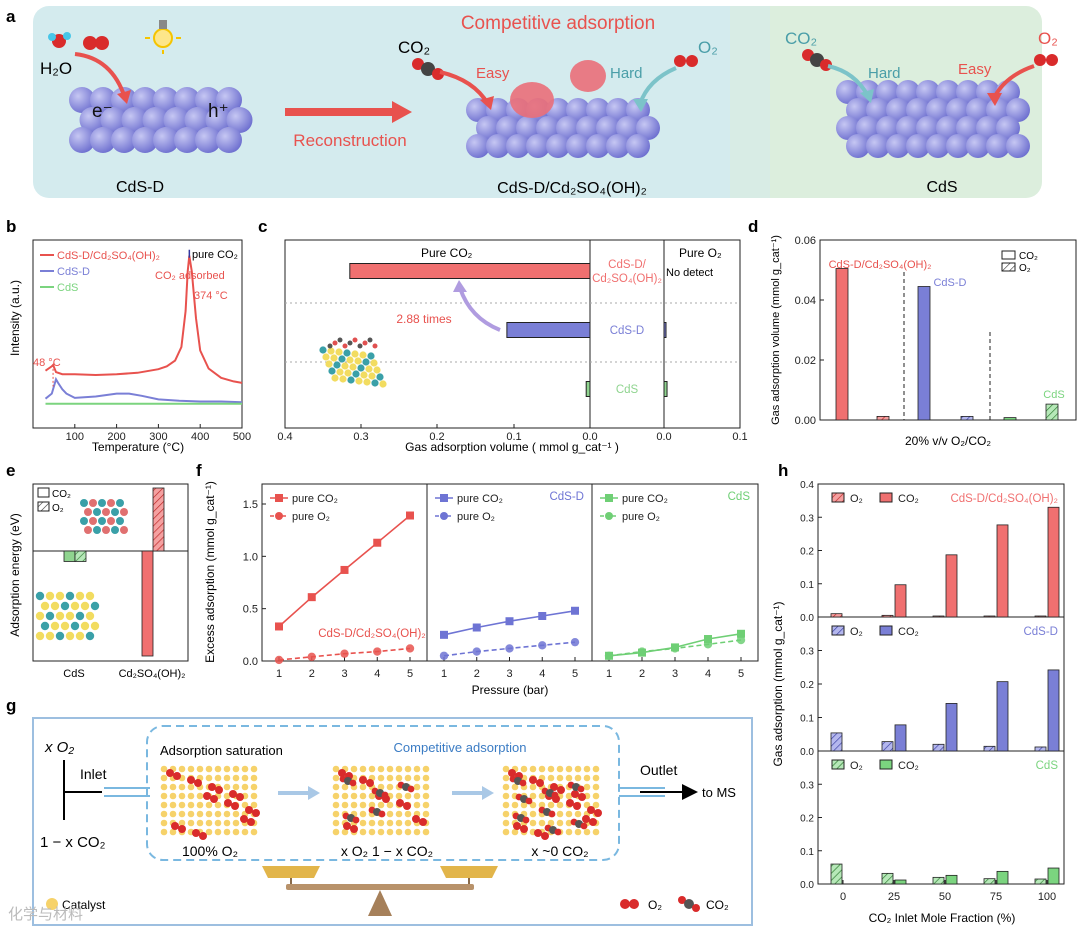  I want to click on panel-label-a: a, so click(11, 16).